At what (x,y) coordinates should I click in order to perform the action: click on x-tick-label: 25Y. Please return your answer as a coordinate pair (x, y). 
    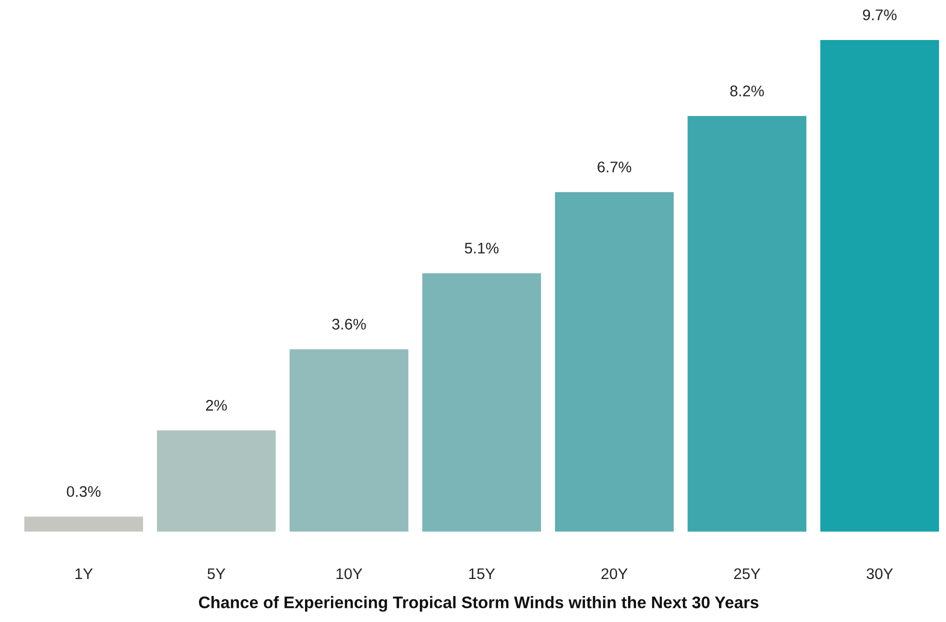
    Looking at the image, I should click on (747, 574).